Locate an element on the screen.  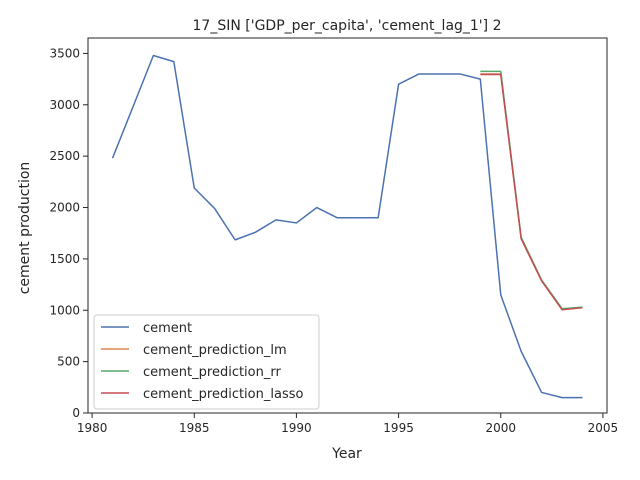
y-tick-label: 1500 is located at coordinates (64, 259).